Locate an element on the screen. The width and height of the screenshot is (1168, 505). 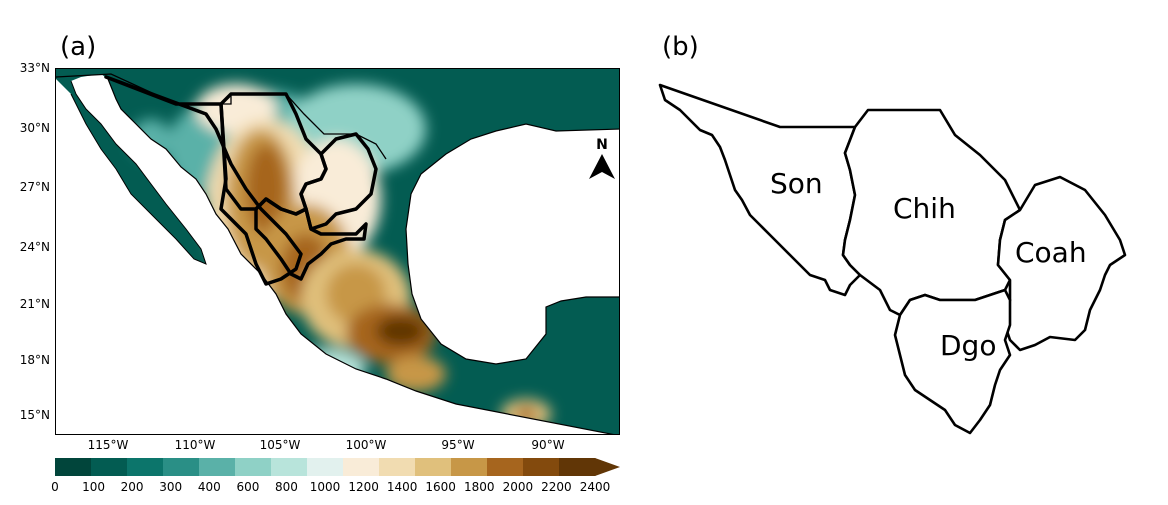
gulf-coastline is located at coordinates (512, 244).